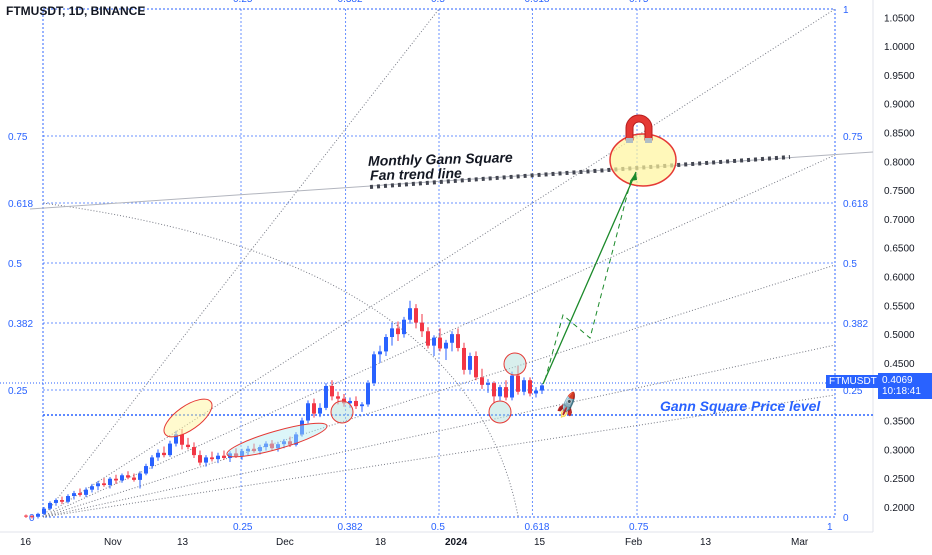 The image size is (932, 555). What do you see at coordinates (633, 176) in the screenshot?
I see `projection-arrowhead` at bounding box center [633, 176].